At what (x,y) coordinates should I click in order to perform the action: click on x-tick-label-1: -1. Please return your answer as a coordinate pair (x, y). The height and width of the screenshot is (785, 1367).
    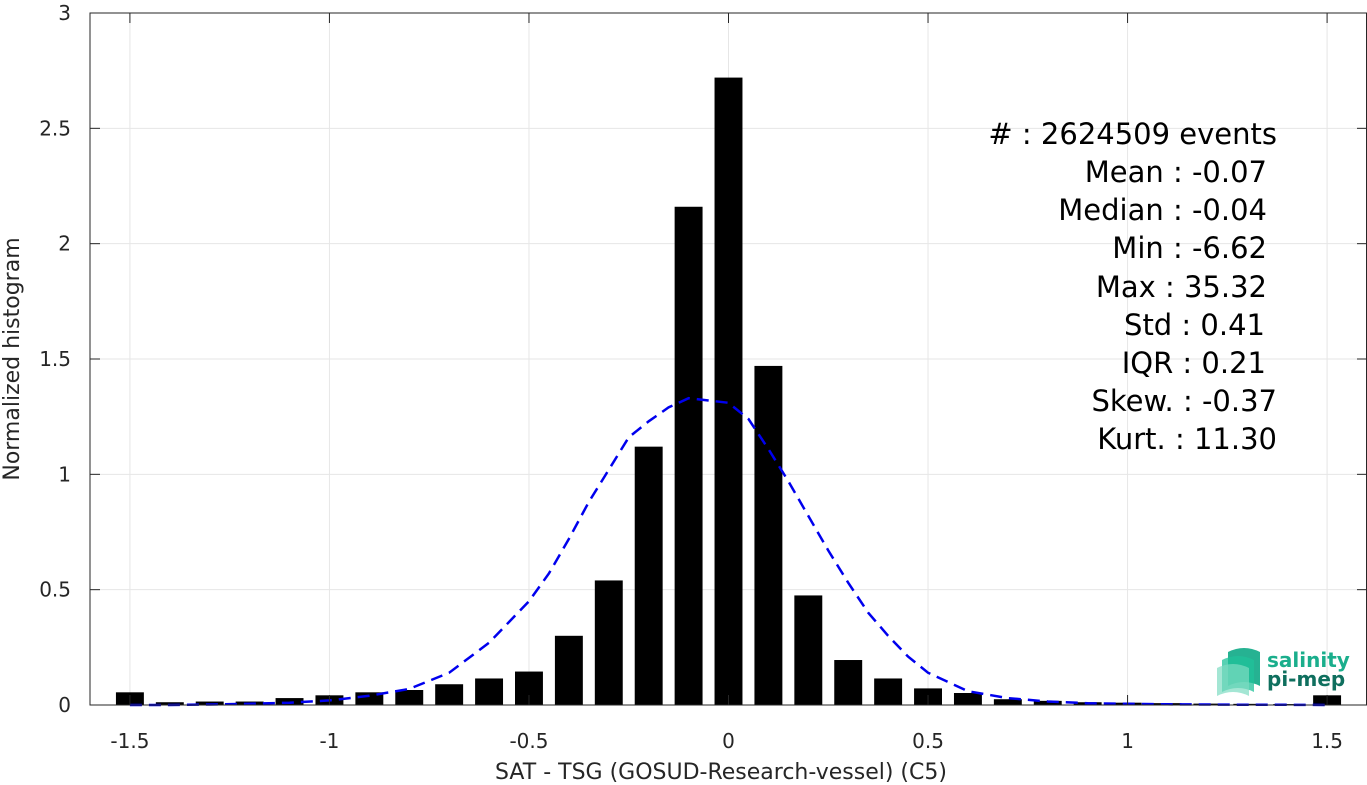
    Looking at the image, I should click on (329, 741).